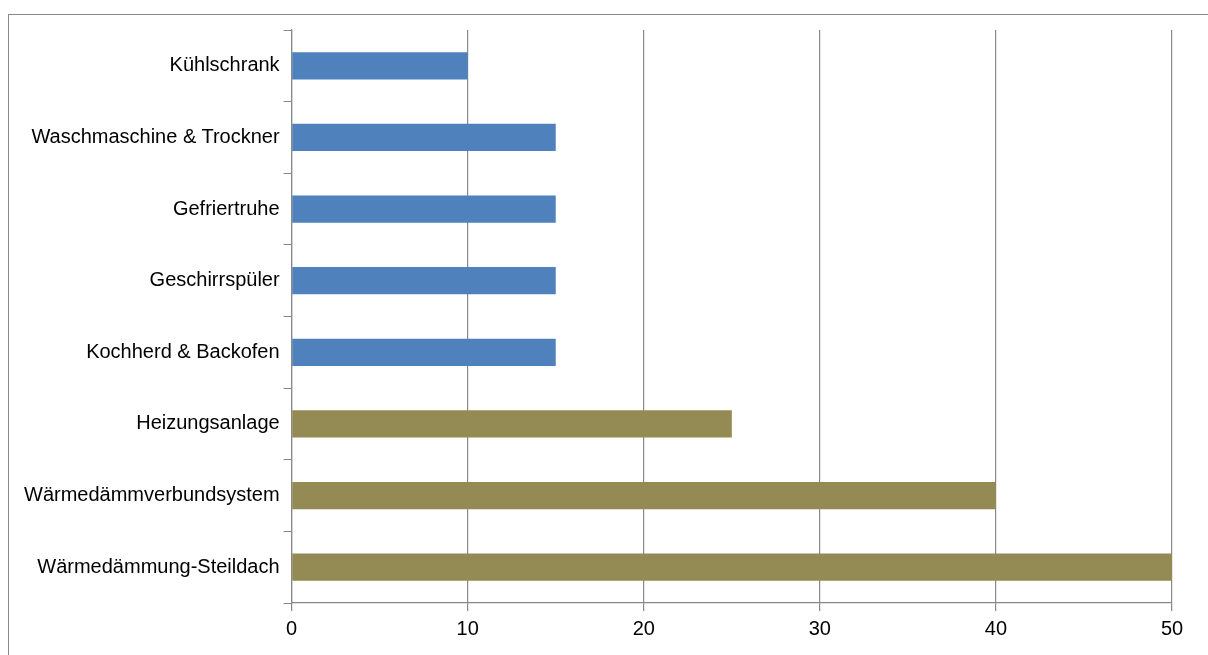  Describe the element at coordinates (155, 135) in the screenshot. I see `y-tick-label: Waschmaschine & Trockner` at that location.